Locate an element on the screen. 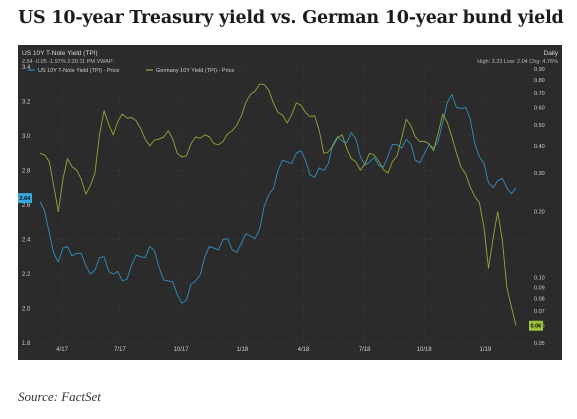  right-tick-label: 0.08 is located at coordinates (539, 299).